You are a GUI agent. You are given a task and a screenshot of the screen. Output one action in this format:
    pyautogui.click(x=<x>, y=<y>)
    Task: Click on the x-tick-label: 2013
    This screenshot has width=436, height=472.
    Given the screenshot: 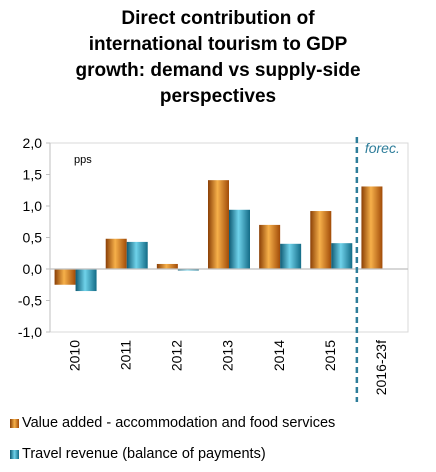 What is the action you would take?
    pyautogui.click(x=228, y=355)
    